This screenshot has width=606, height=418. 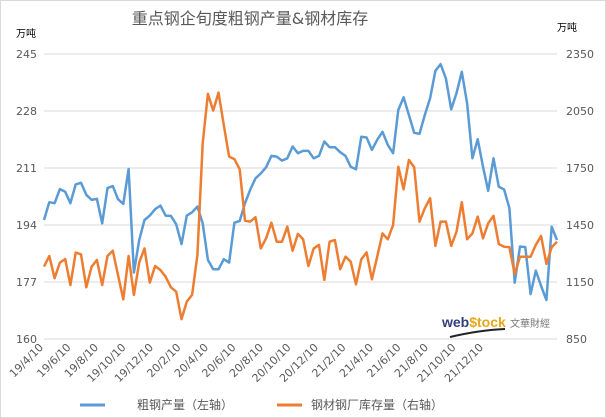 I want to click on watermark-logo: web$tock, so click(x=473, y=322).